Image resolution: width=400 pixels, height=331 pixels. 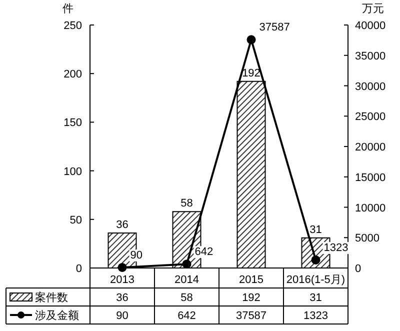 What do you see at coordinates (370, 56) in the screenshot?
I see `y2-tick-label: 35000` at bounding box center [370, 56].